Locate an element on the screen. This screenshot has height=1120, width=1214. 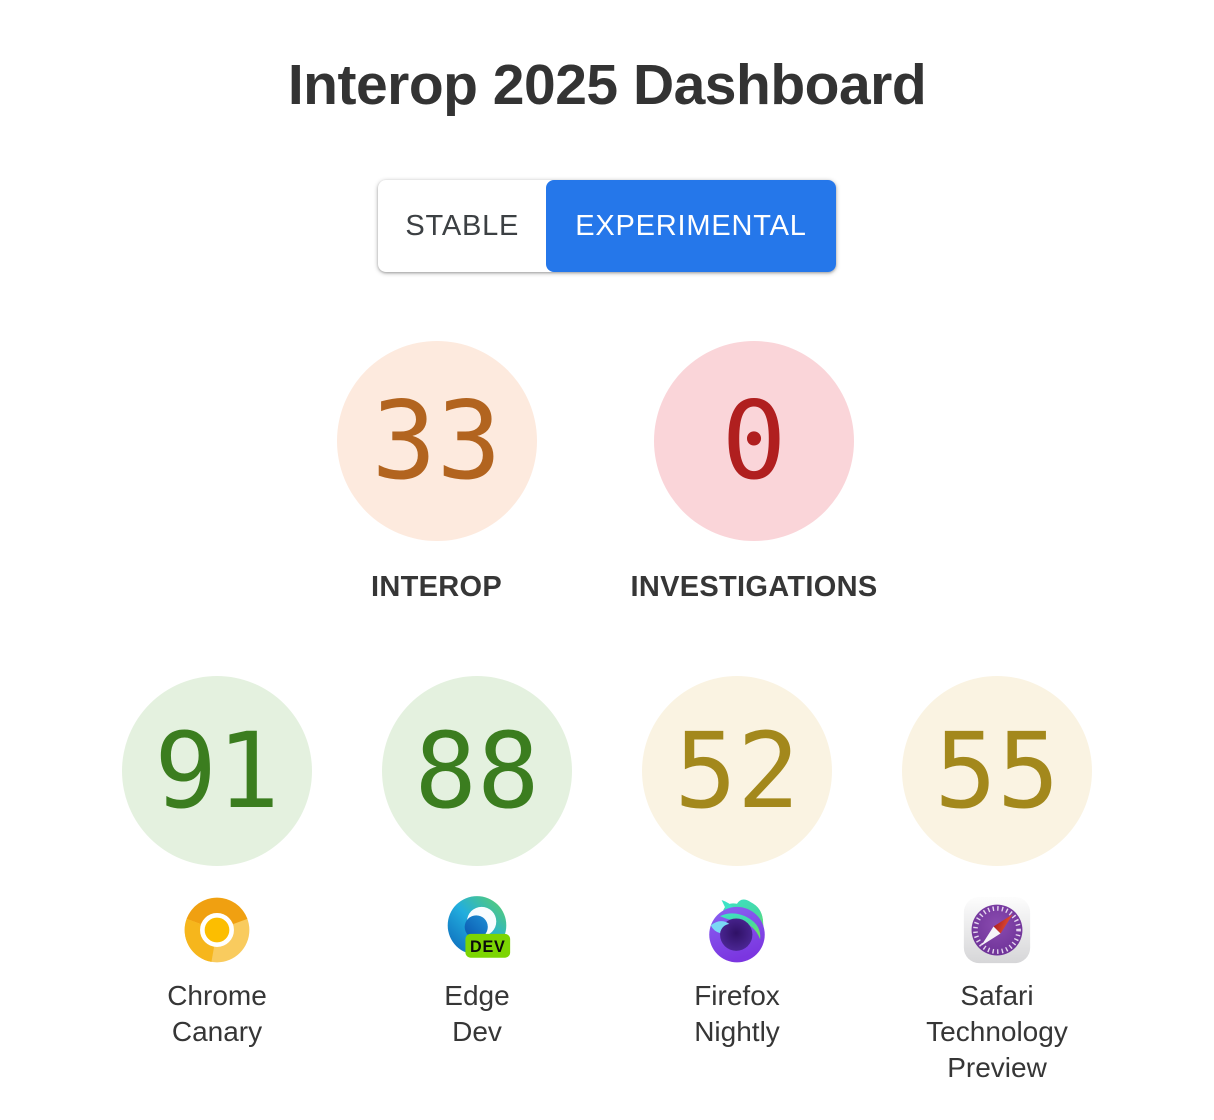
firefox-nightly-score-circle: 52 is located at coordinates (737, 771).